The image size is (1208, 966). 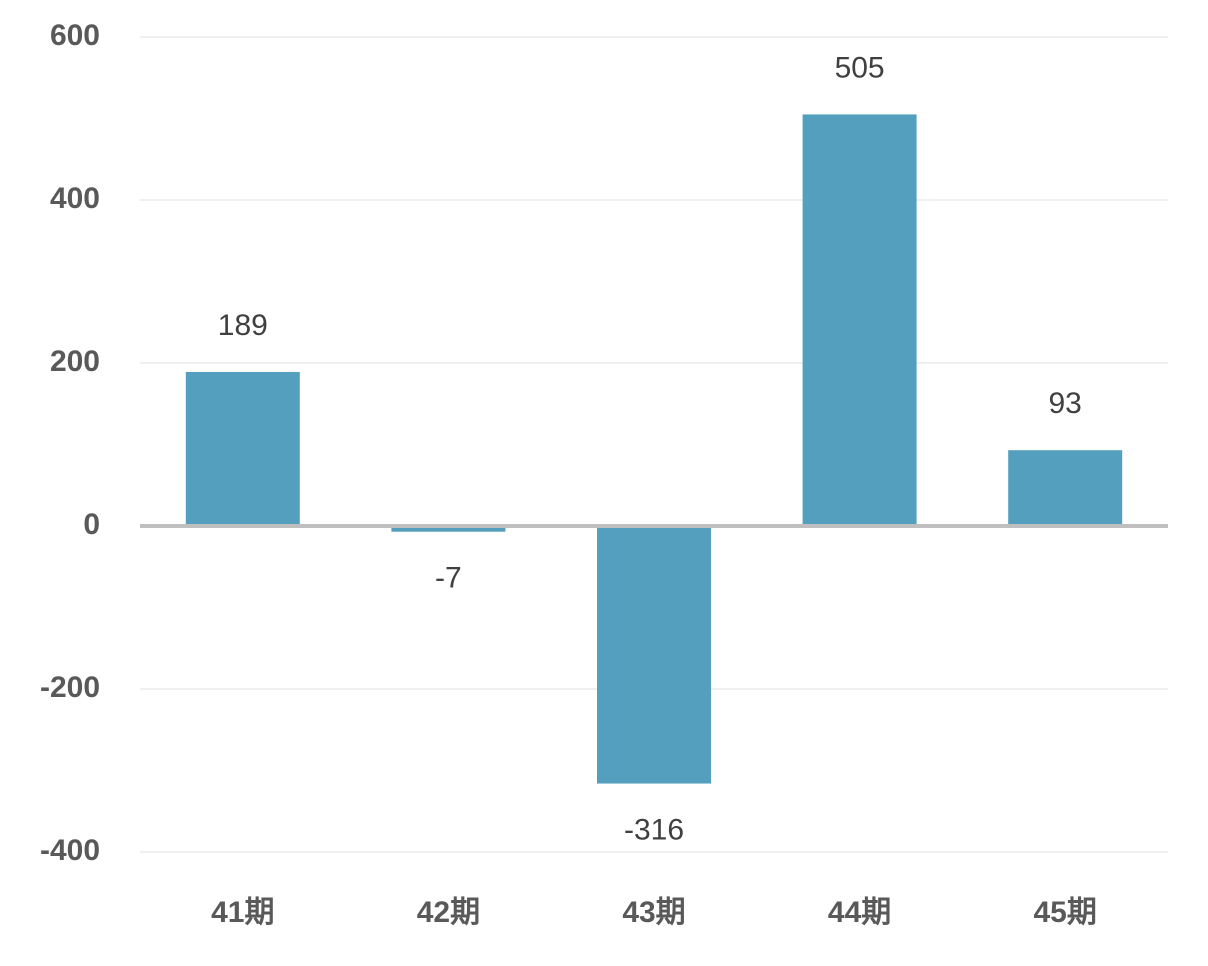 I want to click on value-label: 505, so click(x=860, y=67).